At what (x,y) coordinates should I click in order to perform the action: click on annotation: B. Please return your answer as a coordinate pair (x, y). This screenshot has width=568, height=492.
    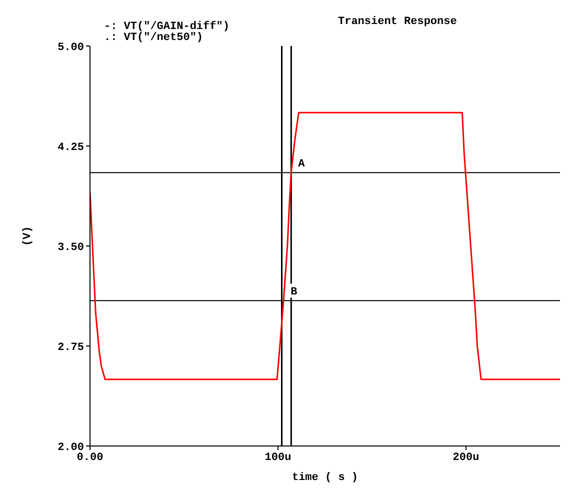
    Looking at the image, I should click on (294, 292).